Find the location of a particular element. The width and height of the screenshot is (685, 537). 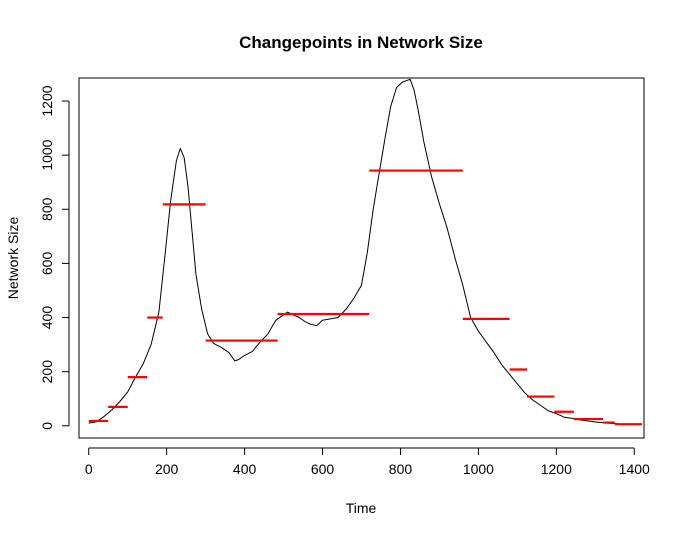

x-tick-label: 1000 is located at coordinates (478, 469).